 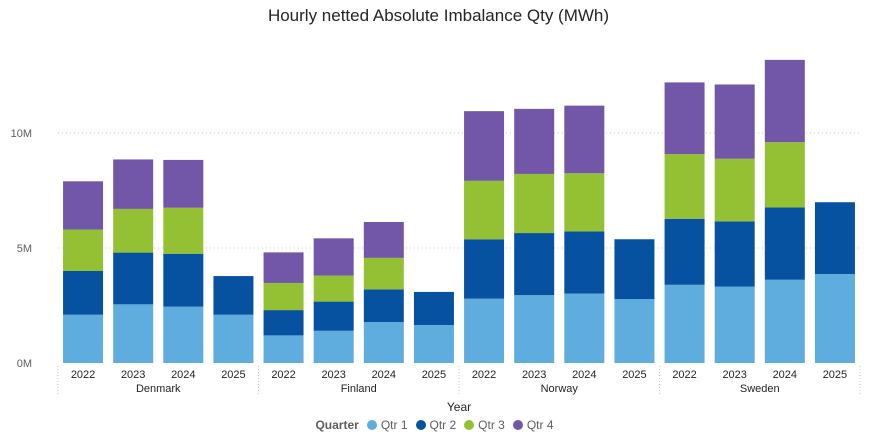 What do you see at coordinates (359, 389) in the screenshot?
I see `group-label: Finland` at bounding box center [359, 389].